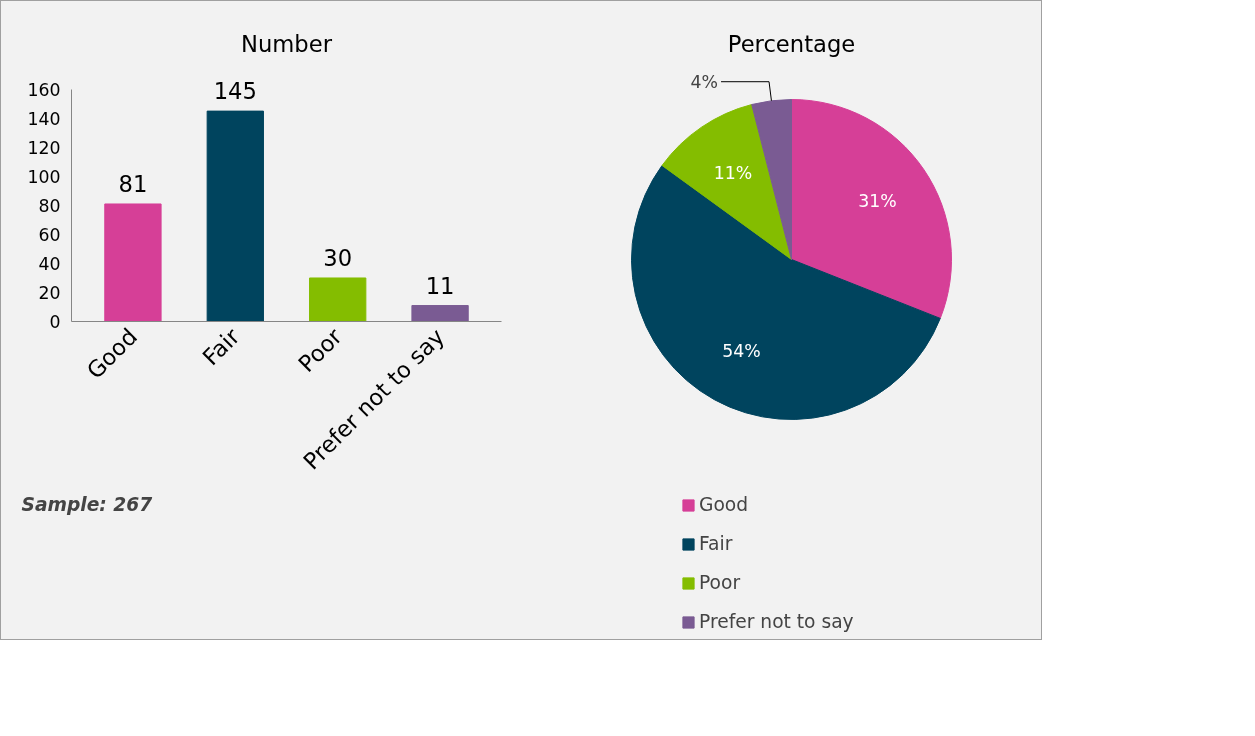 Image resolution: width=1255 pixels, height=736 pixels. I want to click on legend-label: Fair, so click(716, 544).